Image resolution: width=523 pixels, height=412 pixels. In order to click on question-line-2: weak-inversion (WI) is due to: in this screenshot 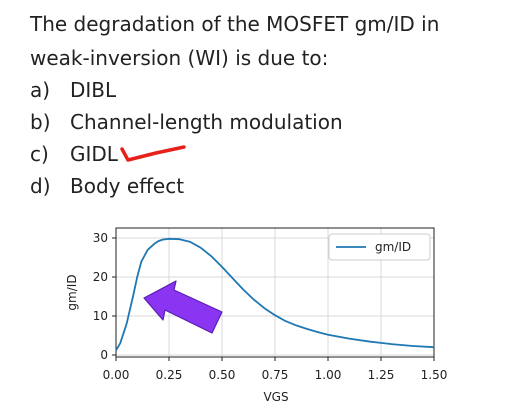, I will do `click(179, 58)`.